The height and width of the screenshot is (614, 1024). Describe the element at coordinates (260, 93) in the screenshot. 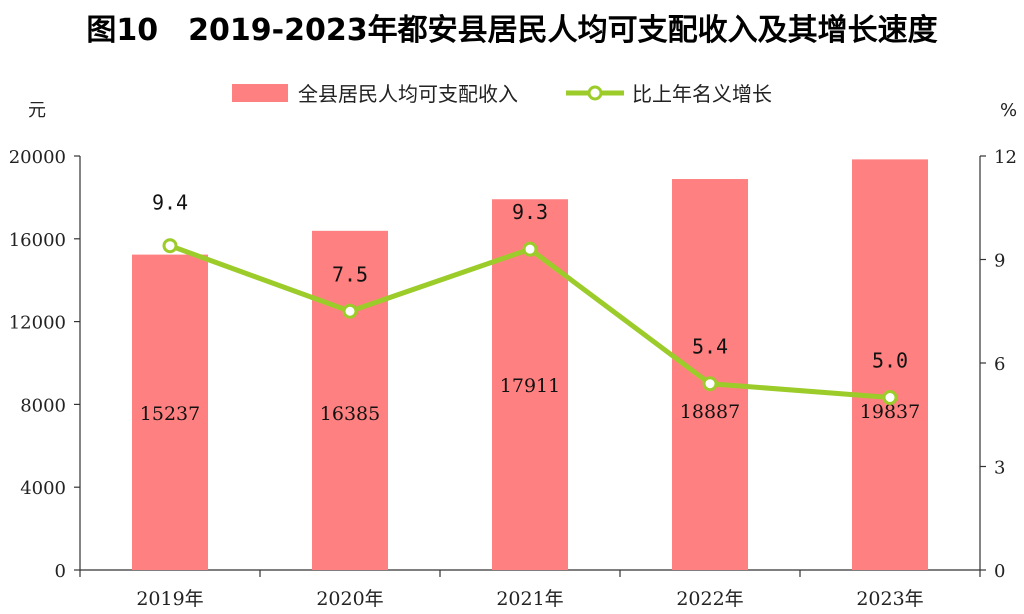

I see `legend-bar-swatch` at that location.